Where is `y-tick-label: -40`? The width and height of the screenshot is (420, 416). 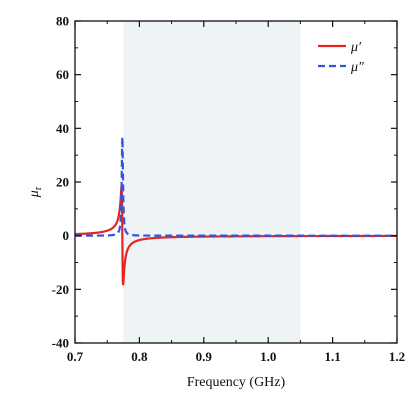
y-tick-label: -40 is located at coordinates (60, 343).